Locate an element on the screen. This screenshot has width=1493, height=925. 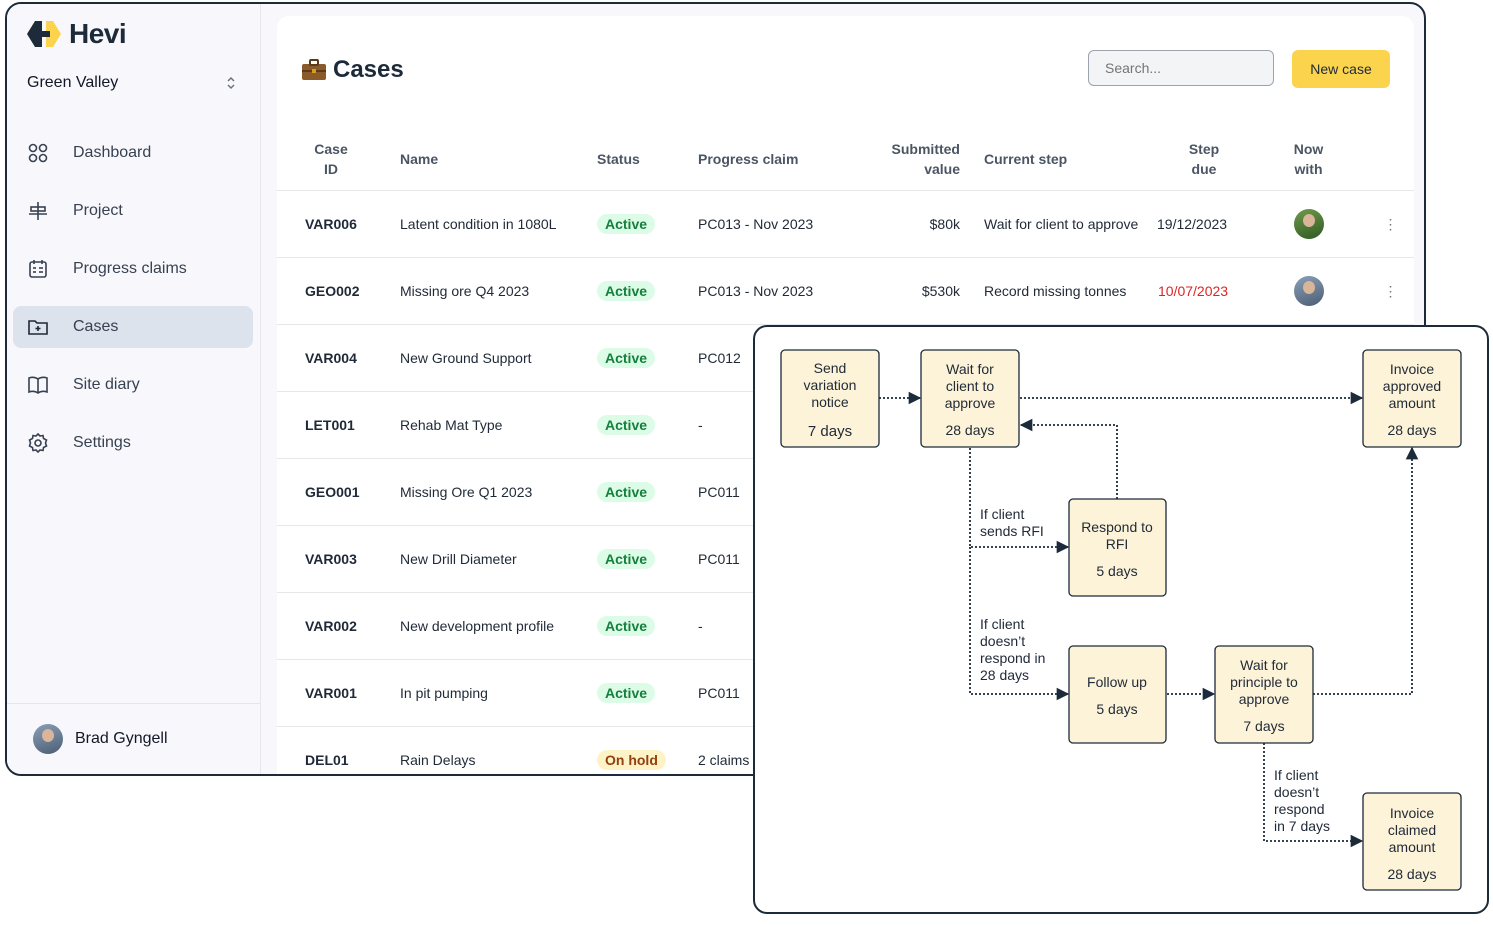
svg-text: 7 days is located at coordinates (830, 431).